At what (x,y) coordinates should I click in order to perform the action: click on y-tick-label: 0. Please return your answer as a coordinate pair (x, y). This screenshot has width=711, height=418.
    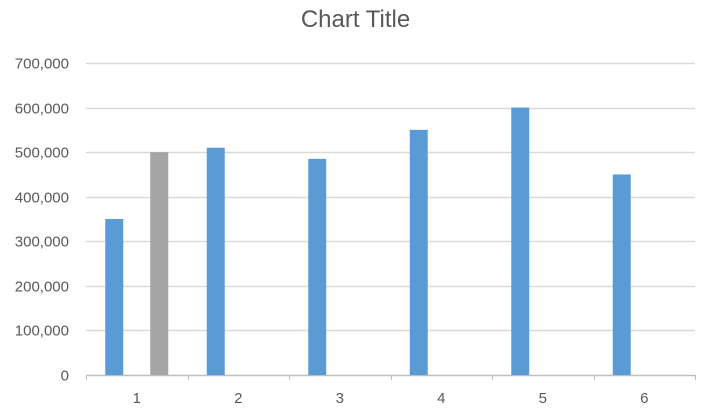
    Looking at the image, I should click on (65, 376).